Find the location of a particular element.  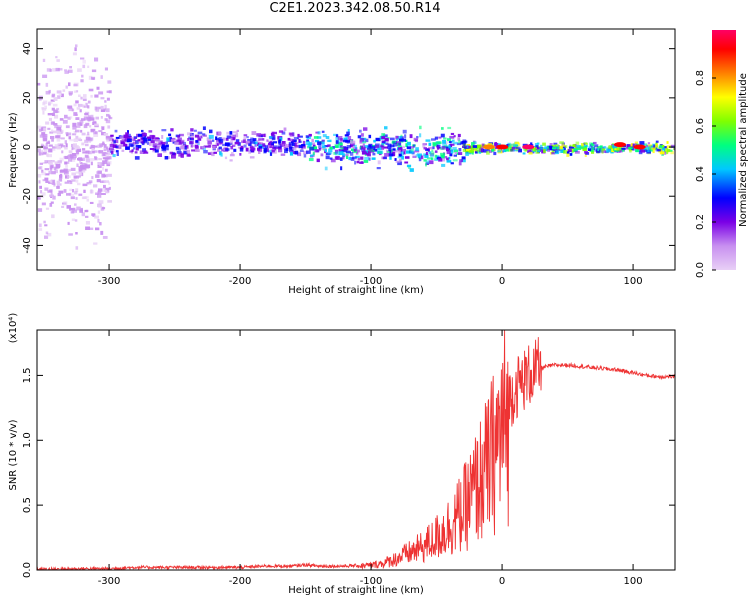

bottom-y-tick-label-3: 1.5 is located at coordinates (27, 375).